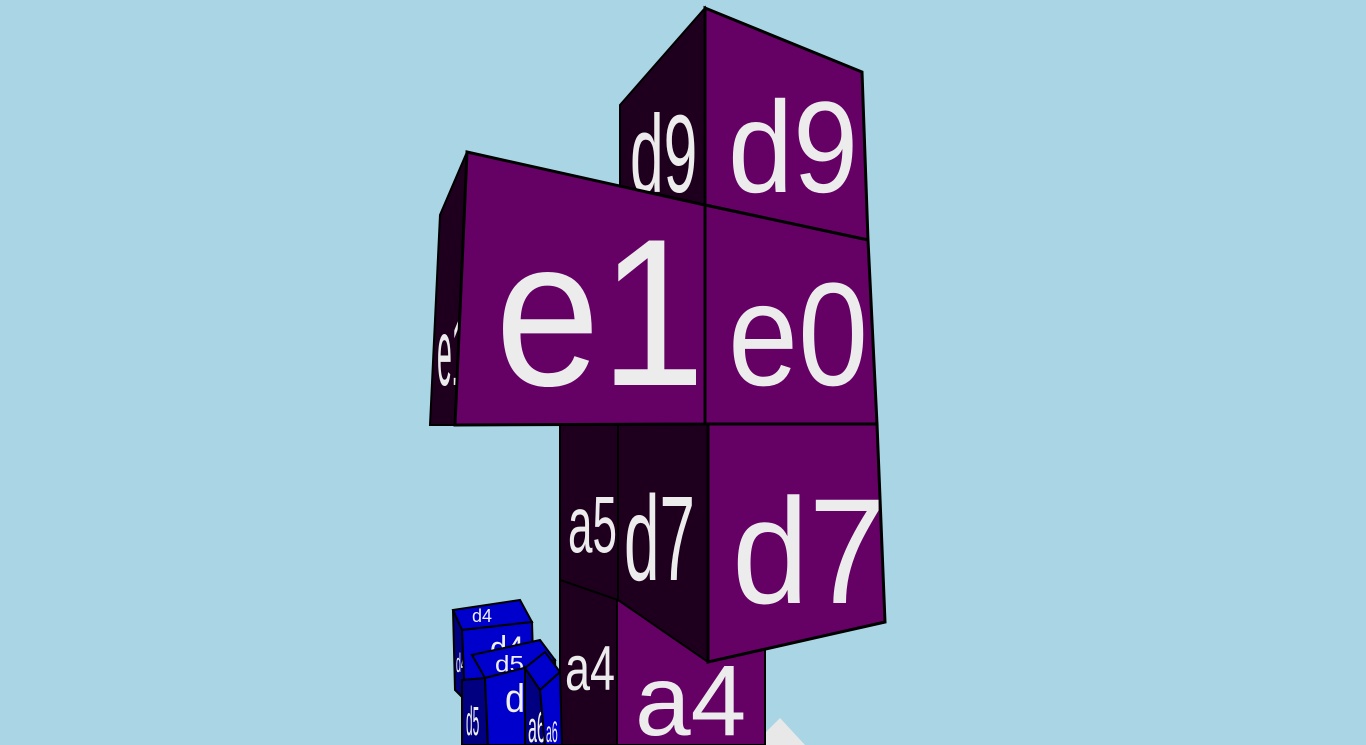  I want to click on block-a6-front-face, so click(551, 707).